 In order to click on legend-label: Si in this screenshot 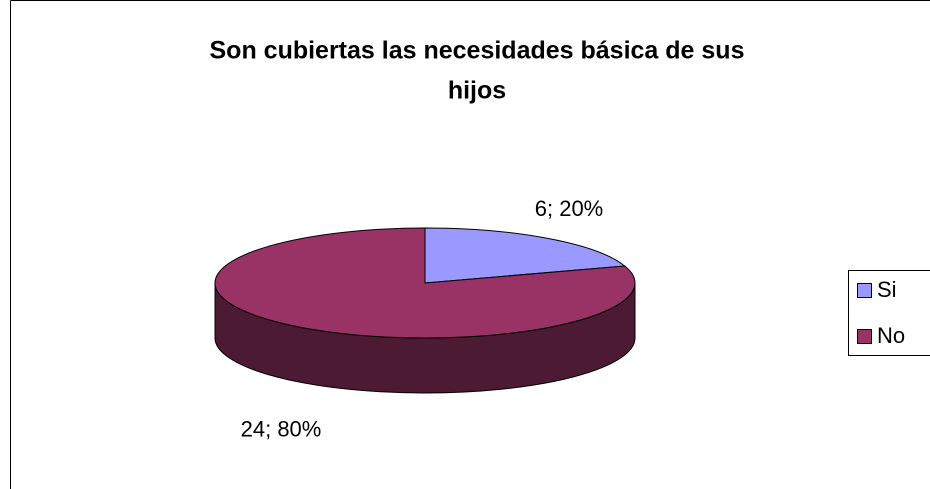, I will do `click(887, 289)`.